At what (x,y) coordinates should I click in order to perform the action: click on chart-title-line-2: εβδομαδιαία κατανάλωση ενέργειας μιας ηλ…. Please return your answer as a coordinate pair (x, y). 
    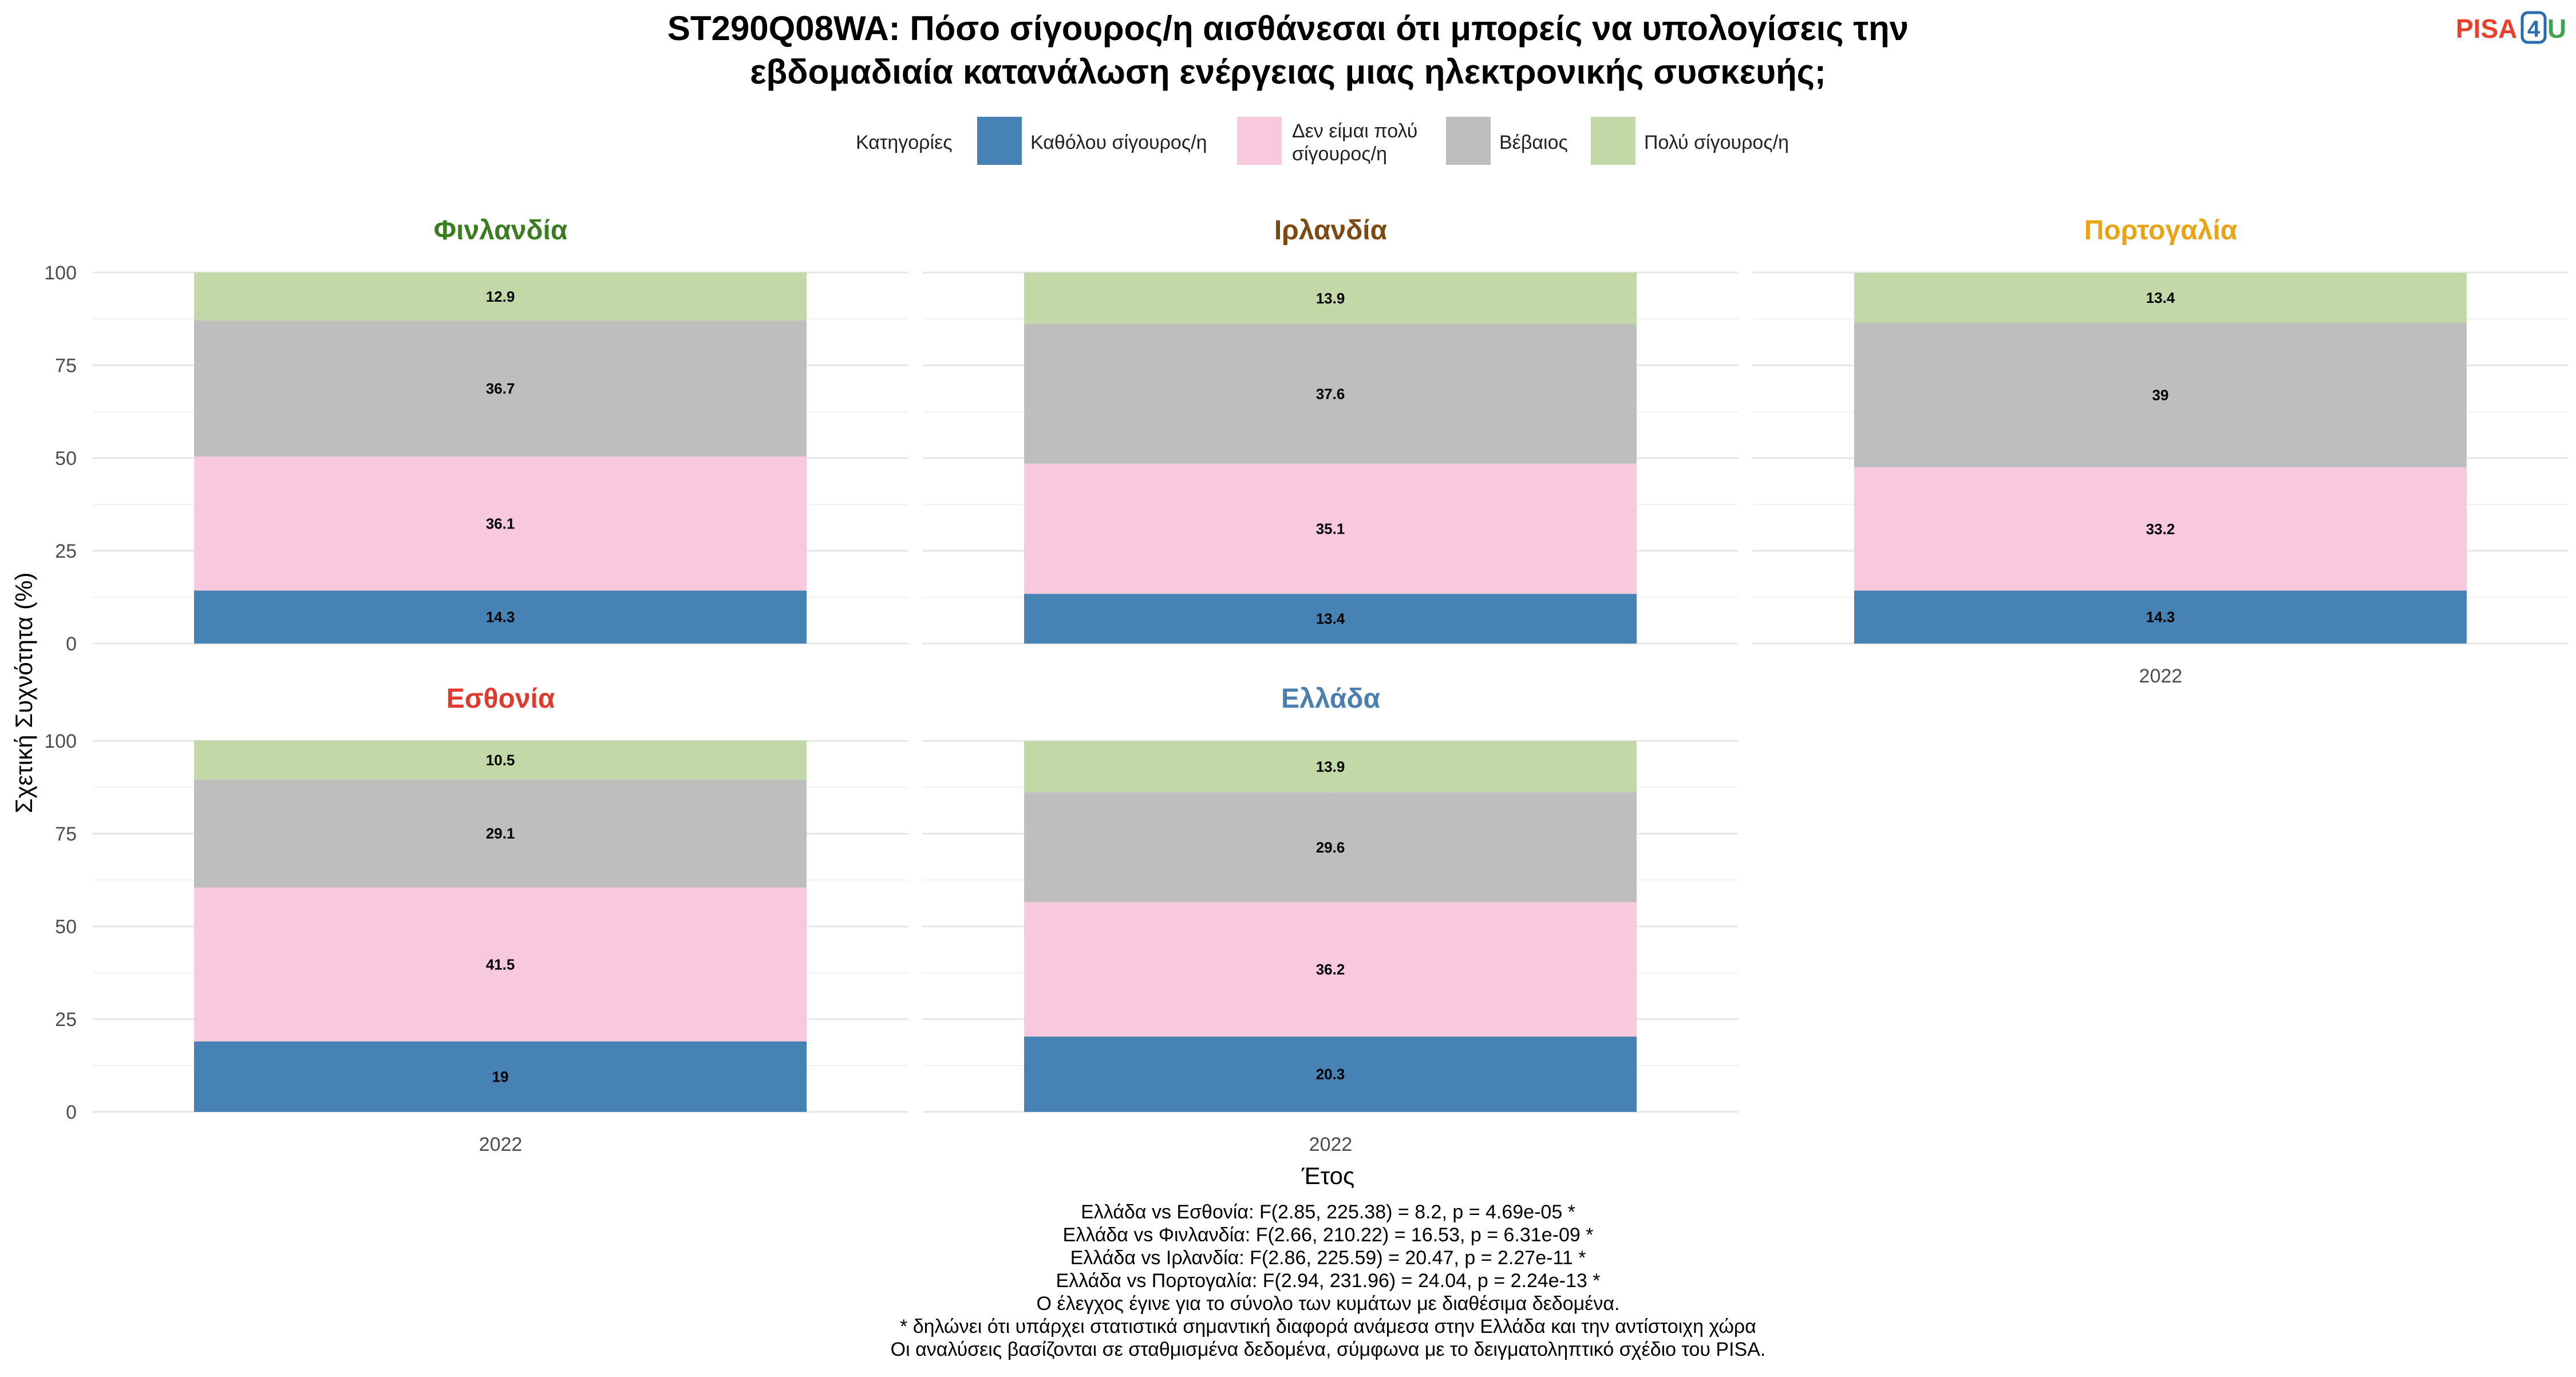
    Looking at the image, I should click on (1288, 72).